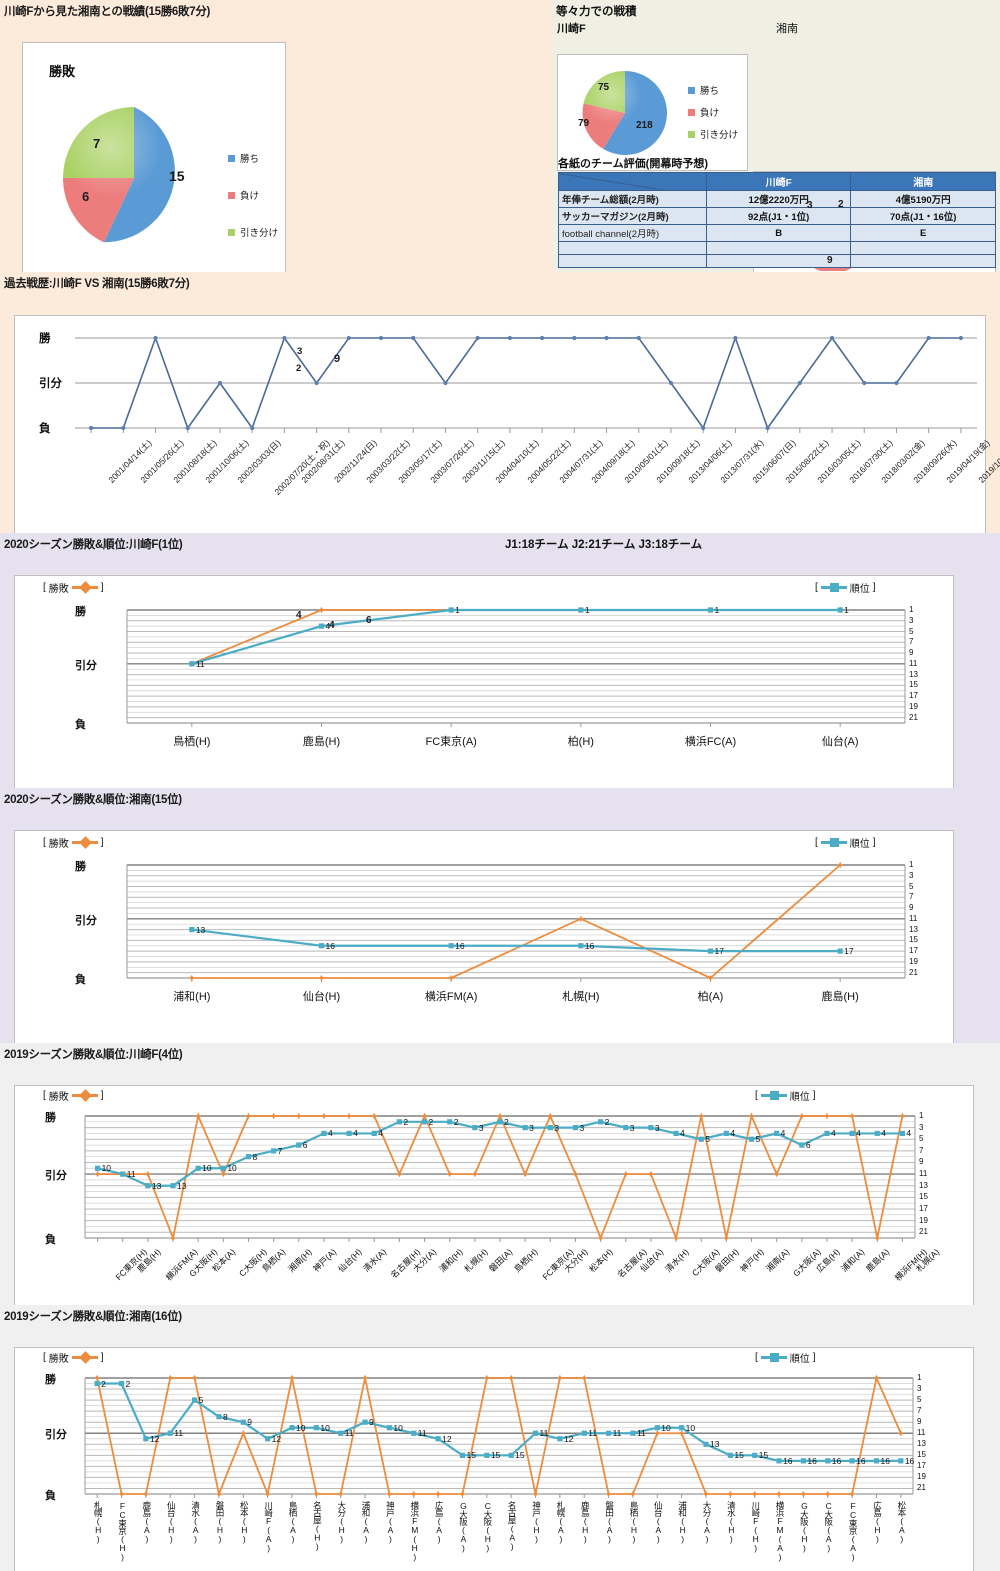 The height and width of the screenshot is (1571, 1000). What do you see at coordinates (691, 112) in the screenshot?
I see `legend-swatch-lose` at bounding box center [691, 112].